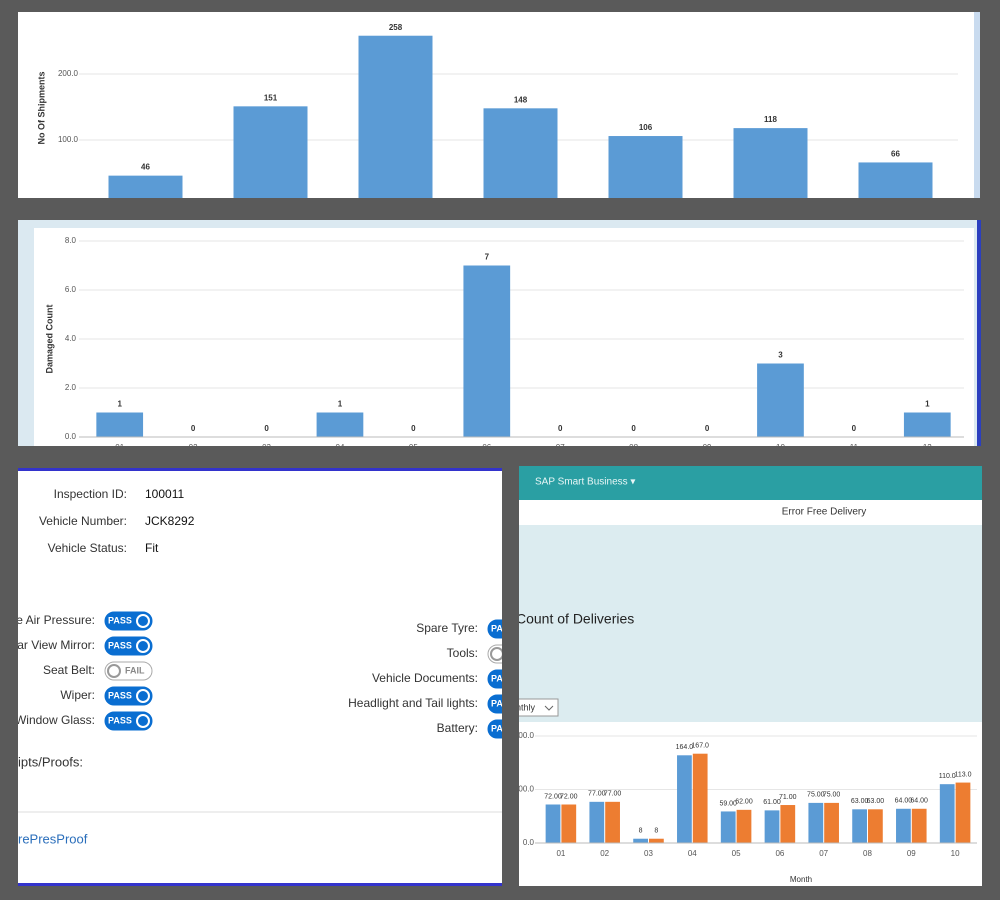  What do you see at coordinates (750, 483) in the screenshot?
I see `shell-bar` at bounding box center [750, 483].